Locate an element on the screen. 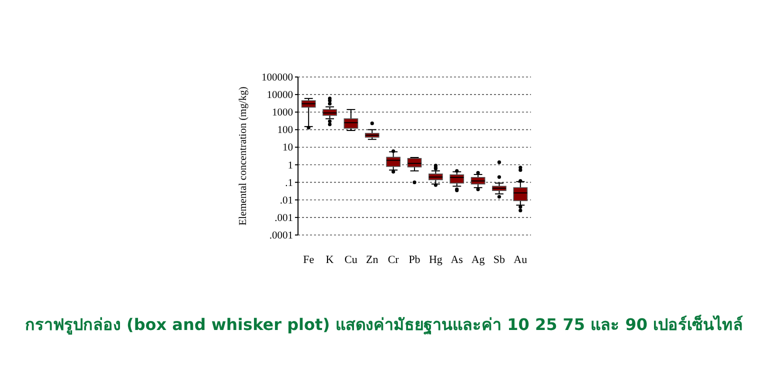 This screenshot has height=384, width=768. xtick-label: Pb is located at coordinates (414, 260).